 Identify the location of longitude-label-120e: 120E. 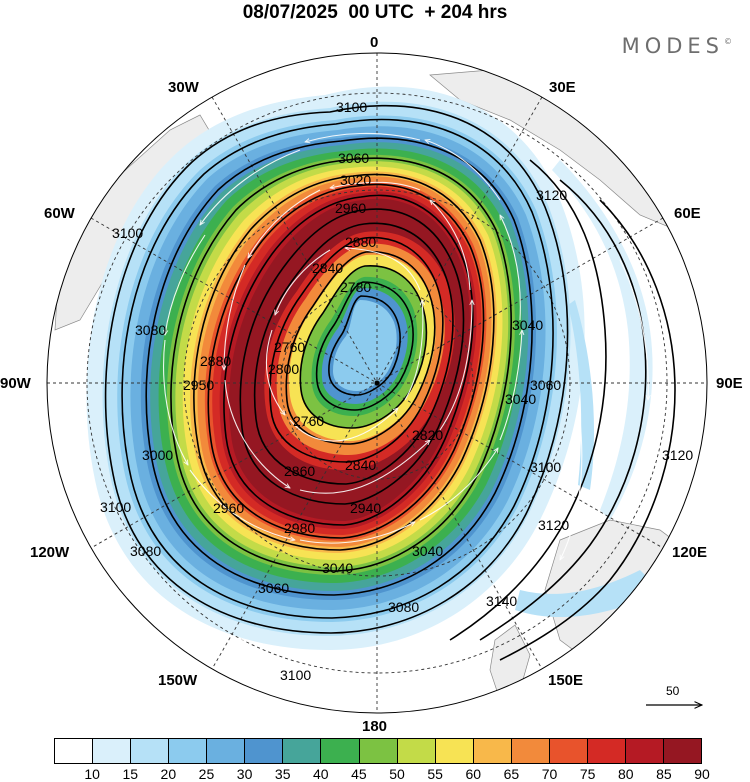
(690, 552).